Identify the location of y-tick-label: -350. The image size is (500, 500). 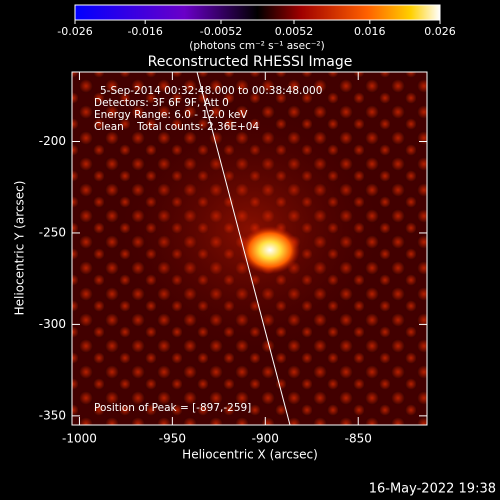
(52, 415).